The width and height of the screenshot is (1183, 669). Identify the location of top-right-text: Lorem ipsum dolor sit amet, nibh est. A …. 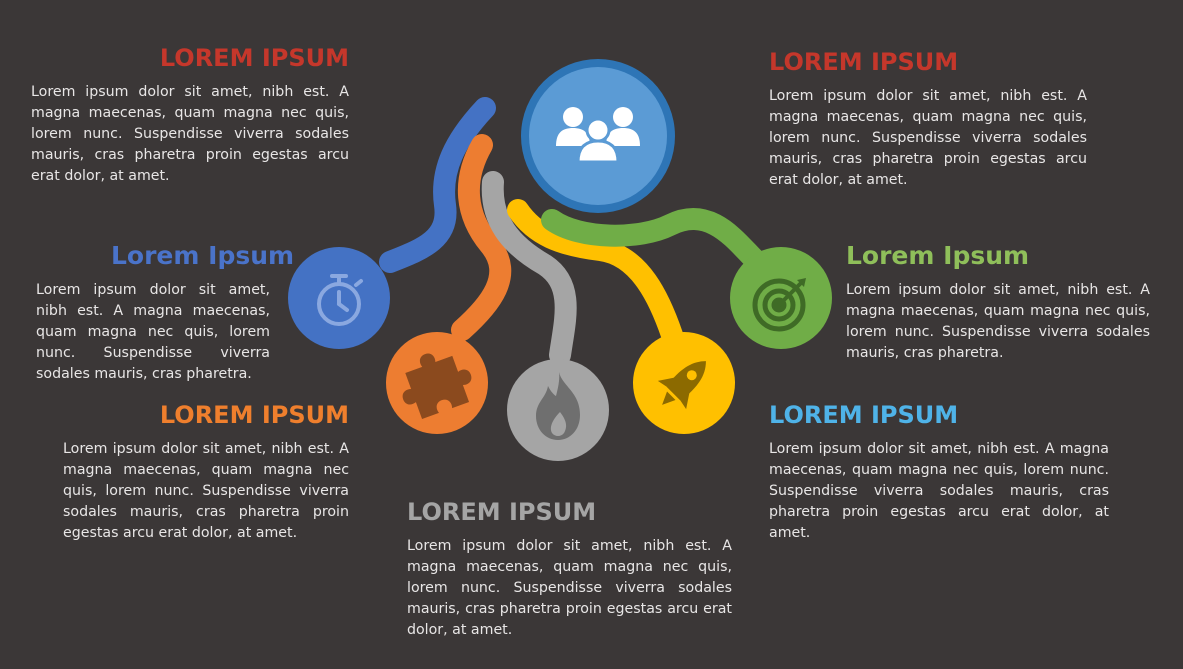
(928, 138).